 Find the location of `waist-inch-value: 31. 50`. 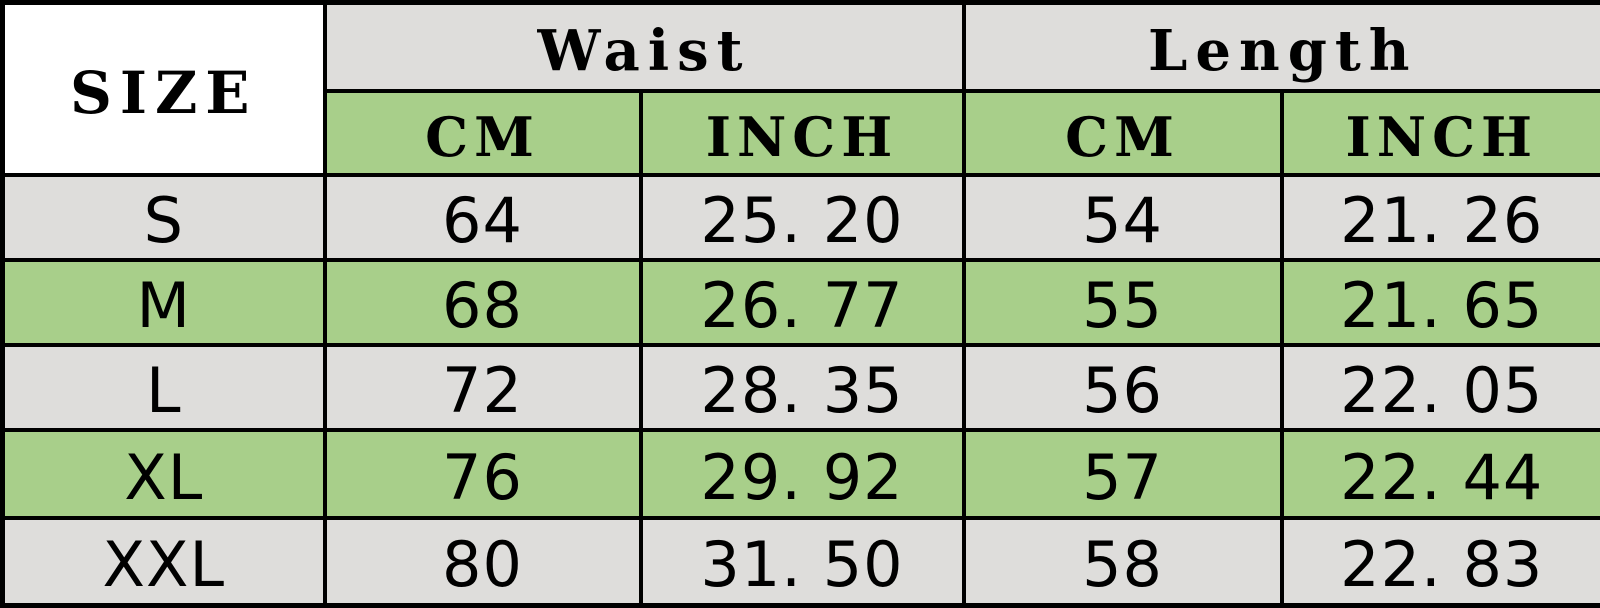

waist-inch-value: 31. 50 is located at coordinates (802, 562).